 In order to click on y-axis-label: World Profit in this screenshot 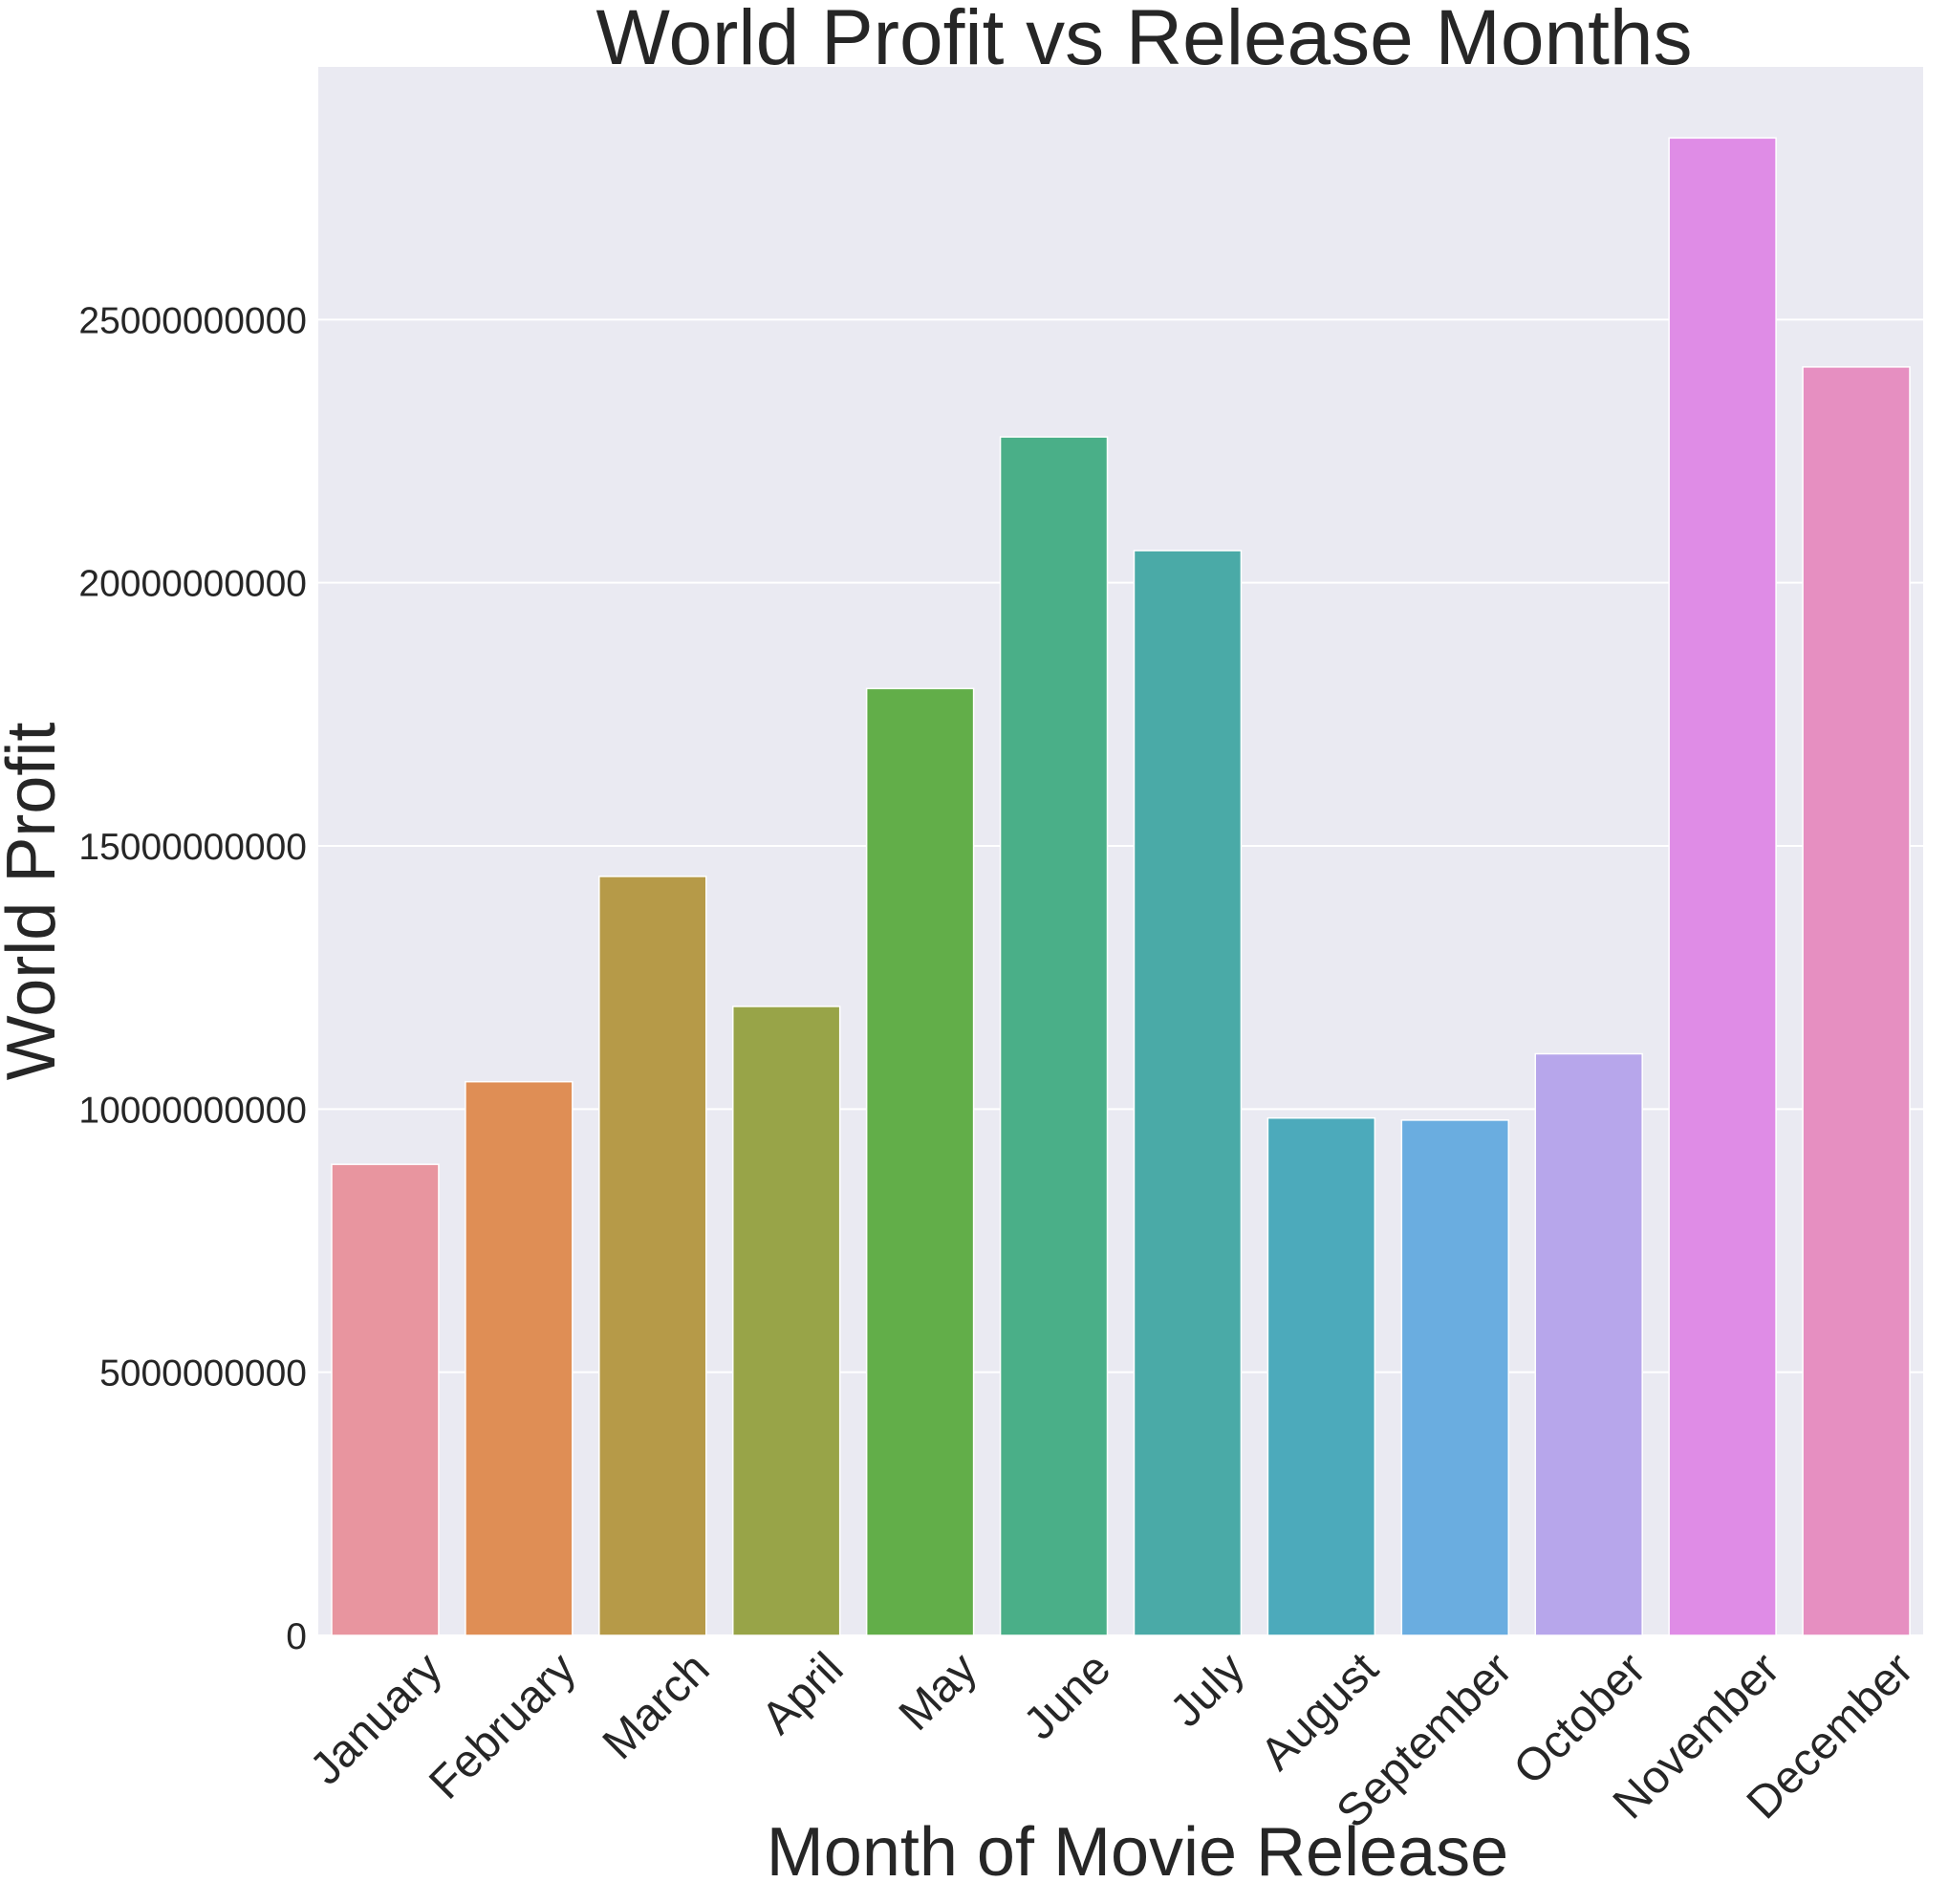, I will do `click(35, 902)`.